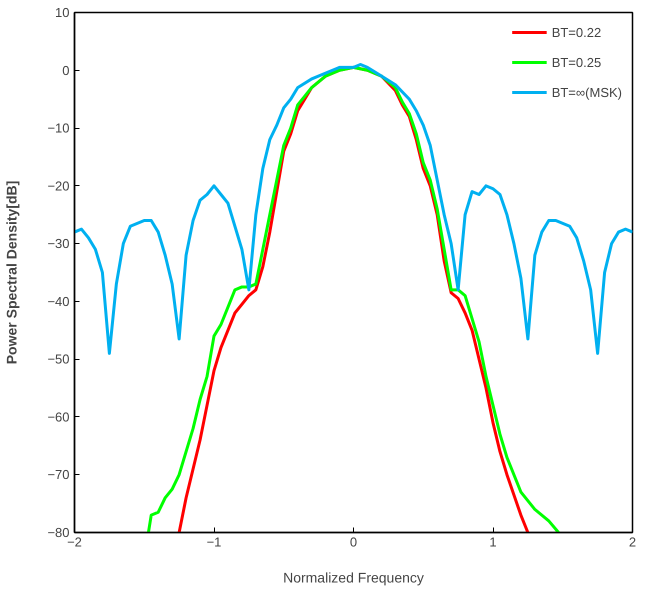 Image resolution: width=647 pixels, height=592 pixels. Describe the element at coordinates (66, 70) in the screenshot. I see `y-tick-label: 0` at that location.